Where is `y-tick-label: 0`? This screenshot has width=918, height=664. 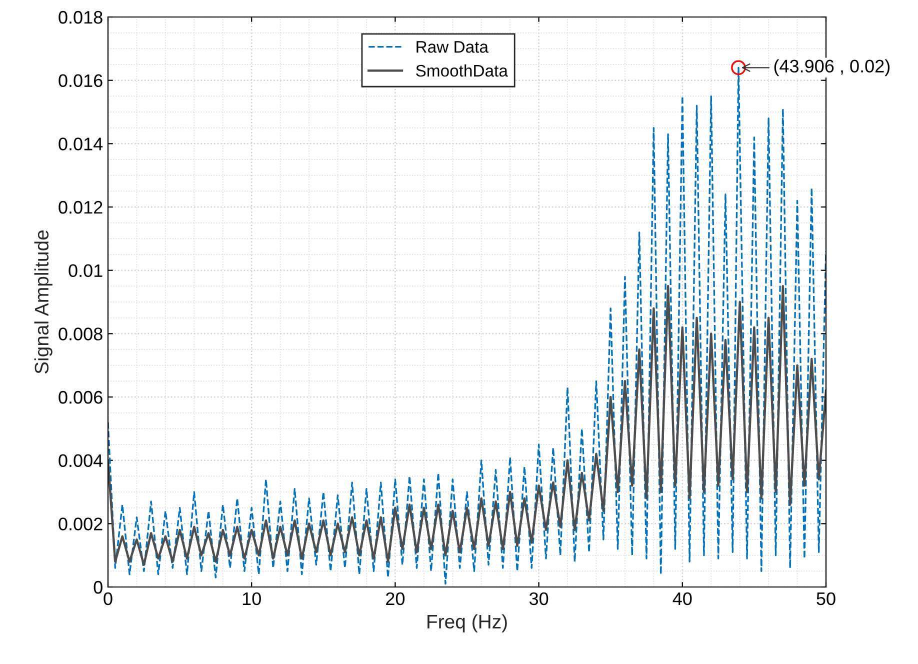 y-tick-label: 0 is located at coordinates (98, 587).